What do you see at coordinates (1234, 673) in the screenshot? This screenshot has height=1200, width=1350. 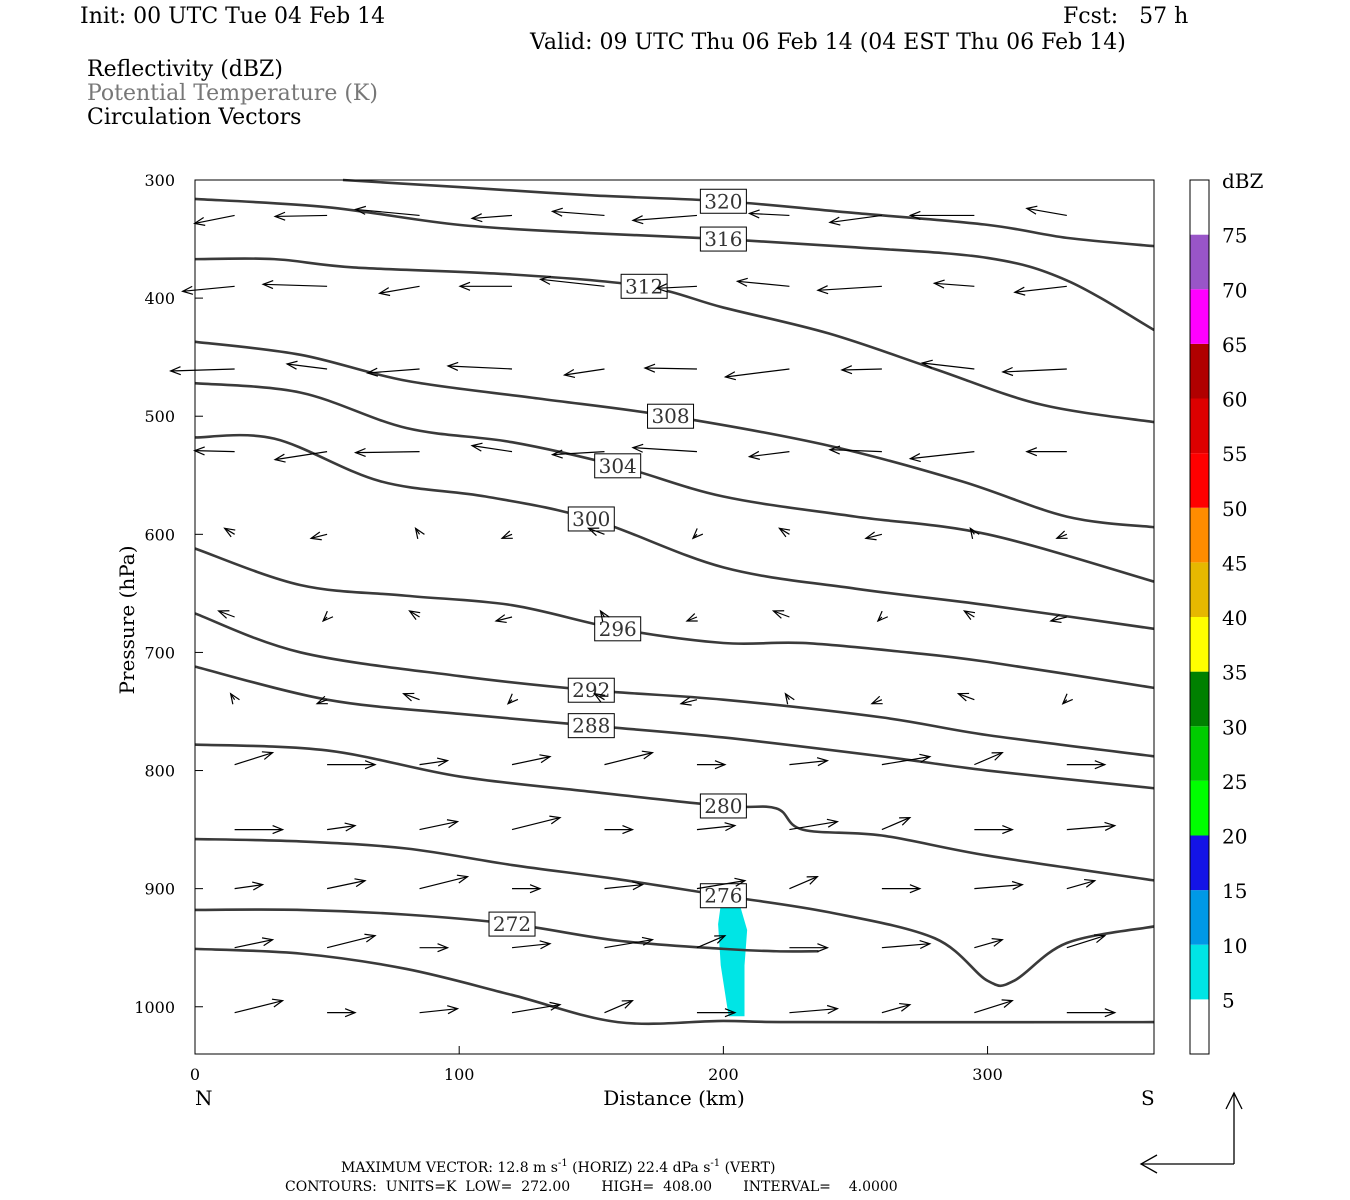 I see `colorbar-level-label: 35` at bounding box center [1234, 673].